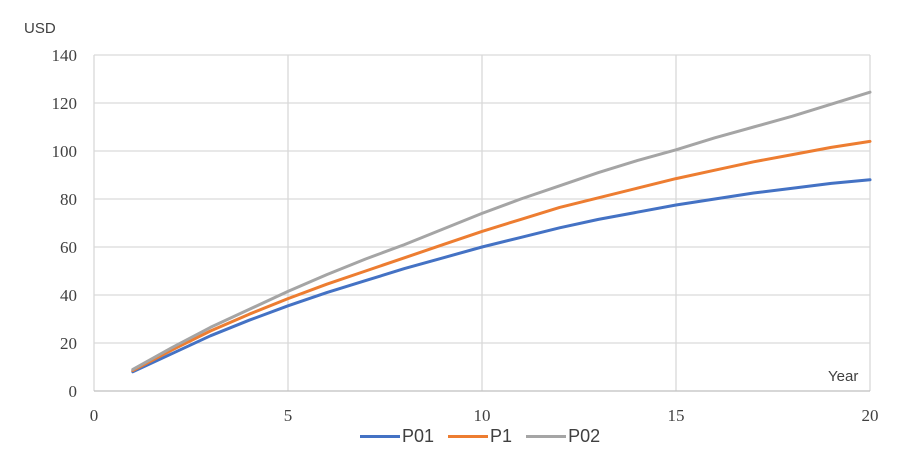  What do you see at coordinates (418, 436) in the screenshot?
I see `legend-label-p01: P01` at bounding box center [418, 436].